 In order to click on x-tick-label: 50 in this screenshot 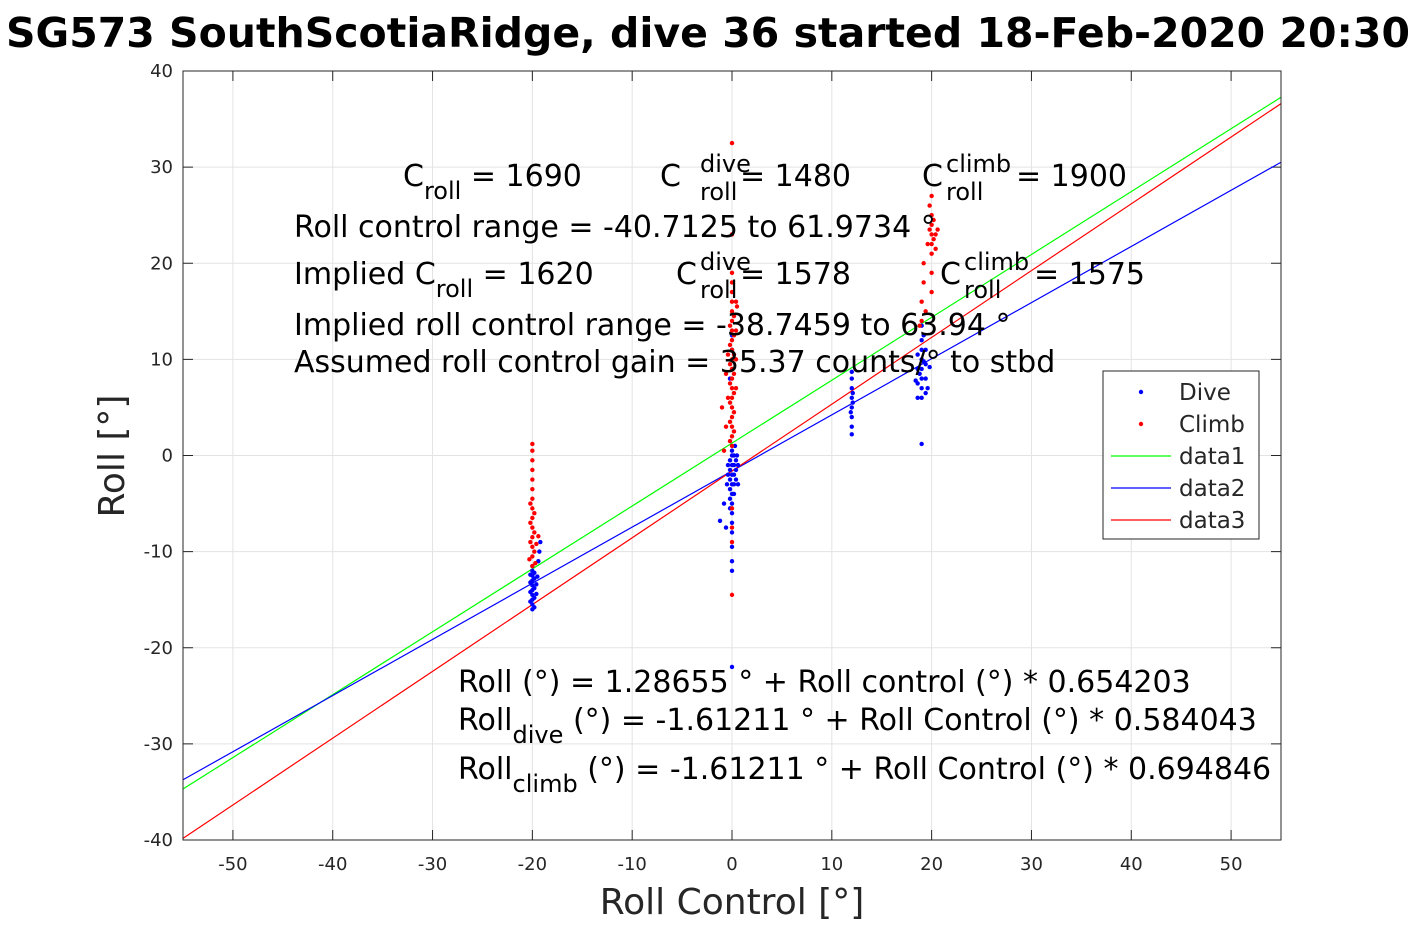, I will do `click(1231, 864)`.